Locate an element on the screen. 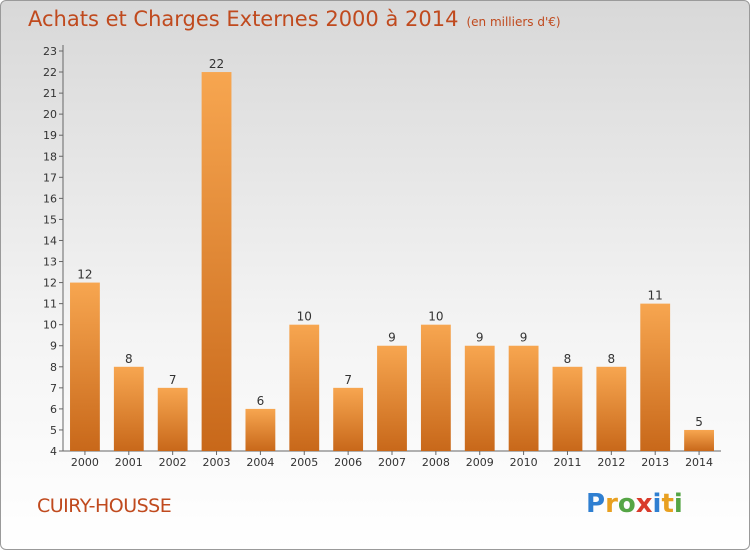 This screenshot has height=550, width=750. logo-letter: t is located at coordinates (667, 504).